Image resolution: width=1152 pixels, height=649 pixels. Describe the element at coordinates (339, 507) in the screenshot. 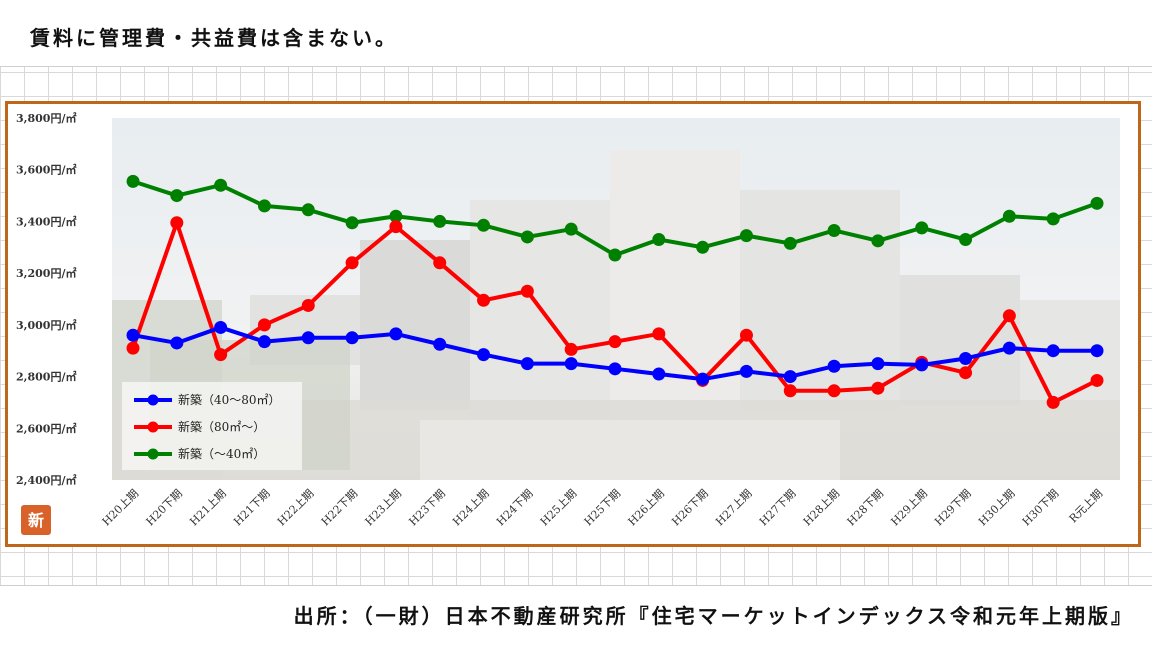

I see `x-tick-label: H22下期` at that location.